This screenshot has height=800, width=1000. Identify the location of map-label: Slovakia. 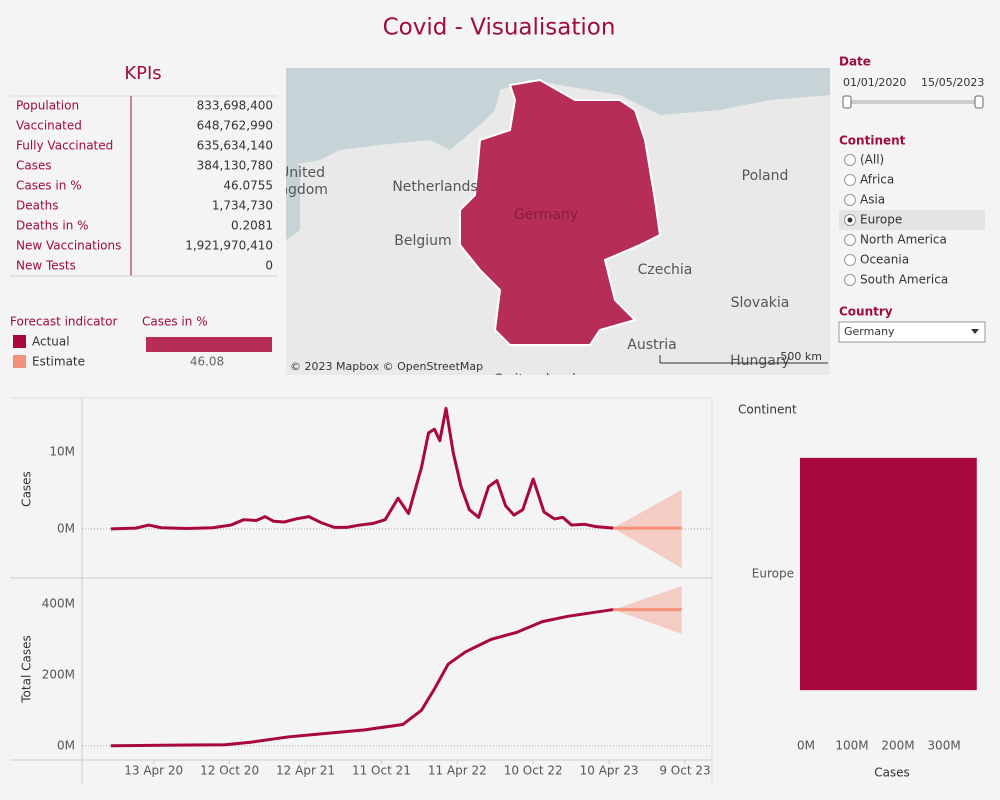
(760, 303).